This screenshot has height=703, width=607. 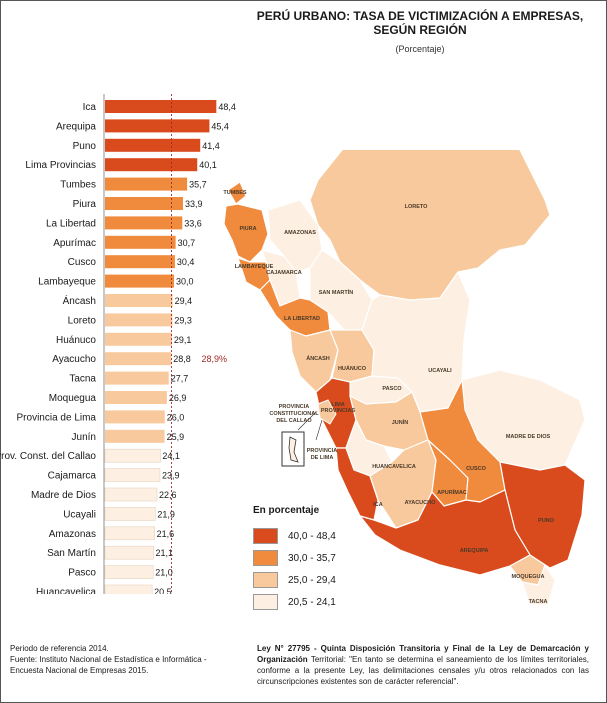 What do you see at coordinates (168, 495) in the screenshot?
I see `value-label: 22,6` at bounding box center [168, 495].